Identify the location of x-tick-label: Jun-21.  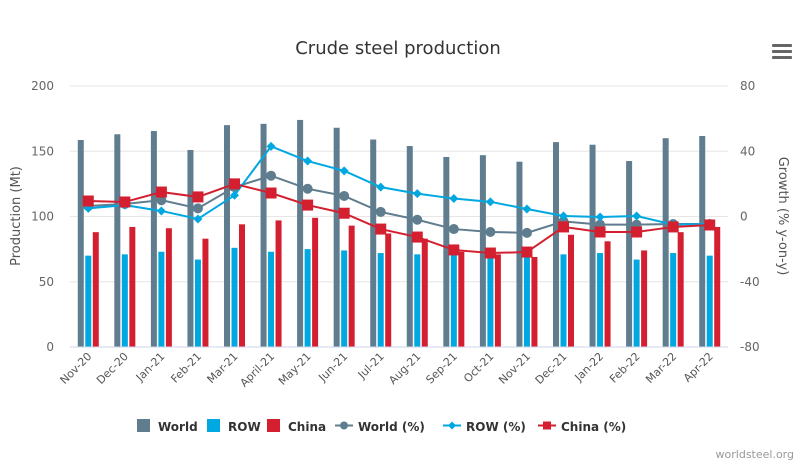
(333, 367).